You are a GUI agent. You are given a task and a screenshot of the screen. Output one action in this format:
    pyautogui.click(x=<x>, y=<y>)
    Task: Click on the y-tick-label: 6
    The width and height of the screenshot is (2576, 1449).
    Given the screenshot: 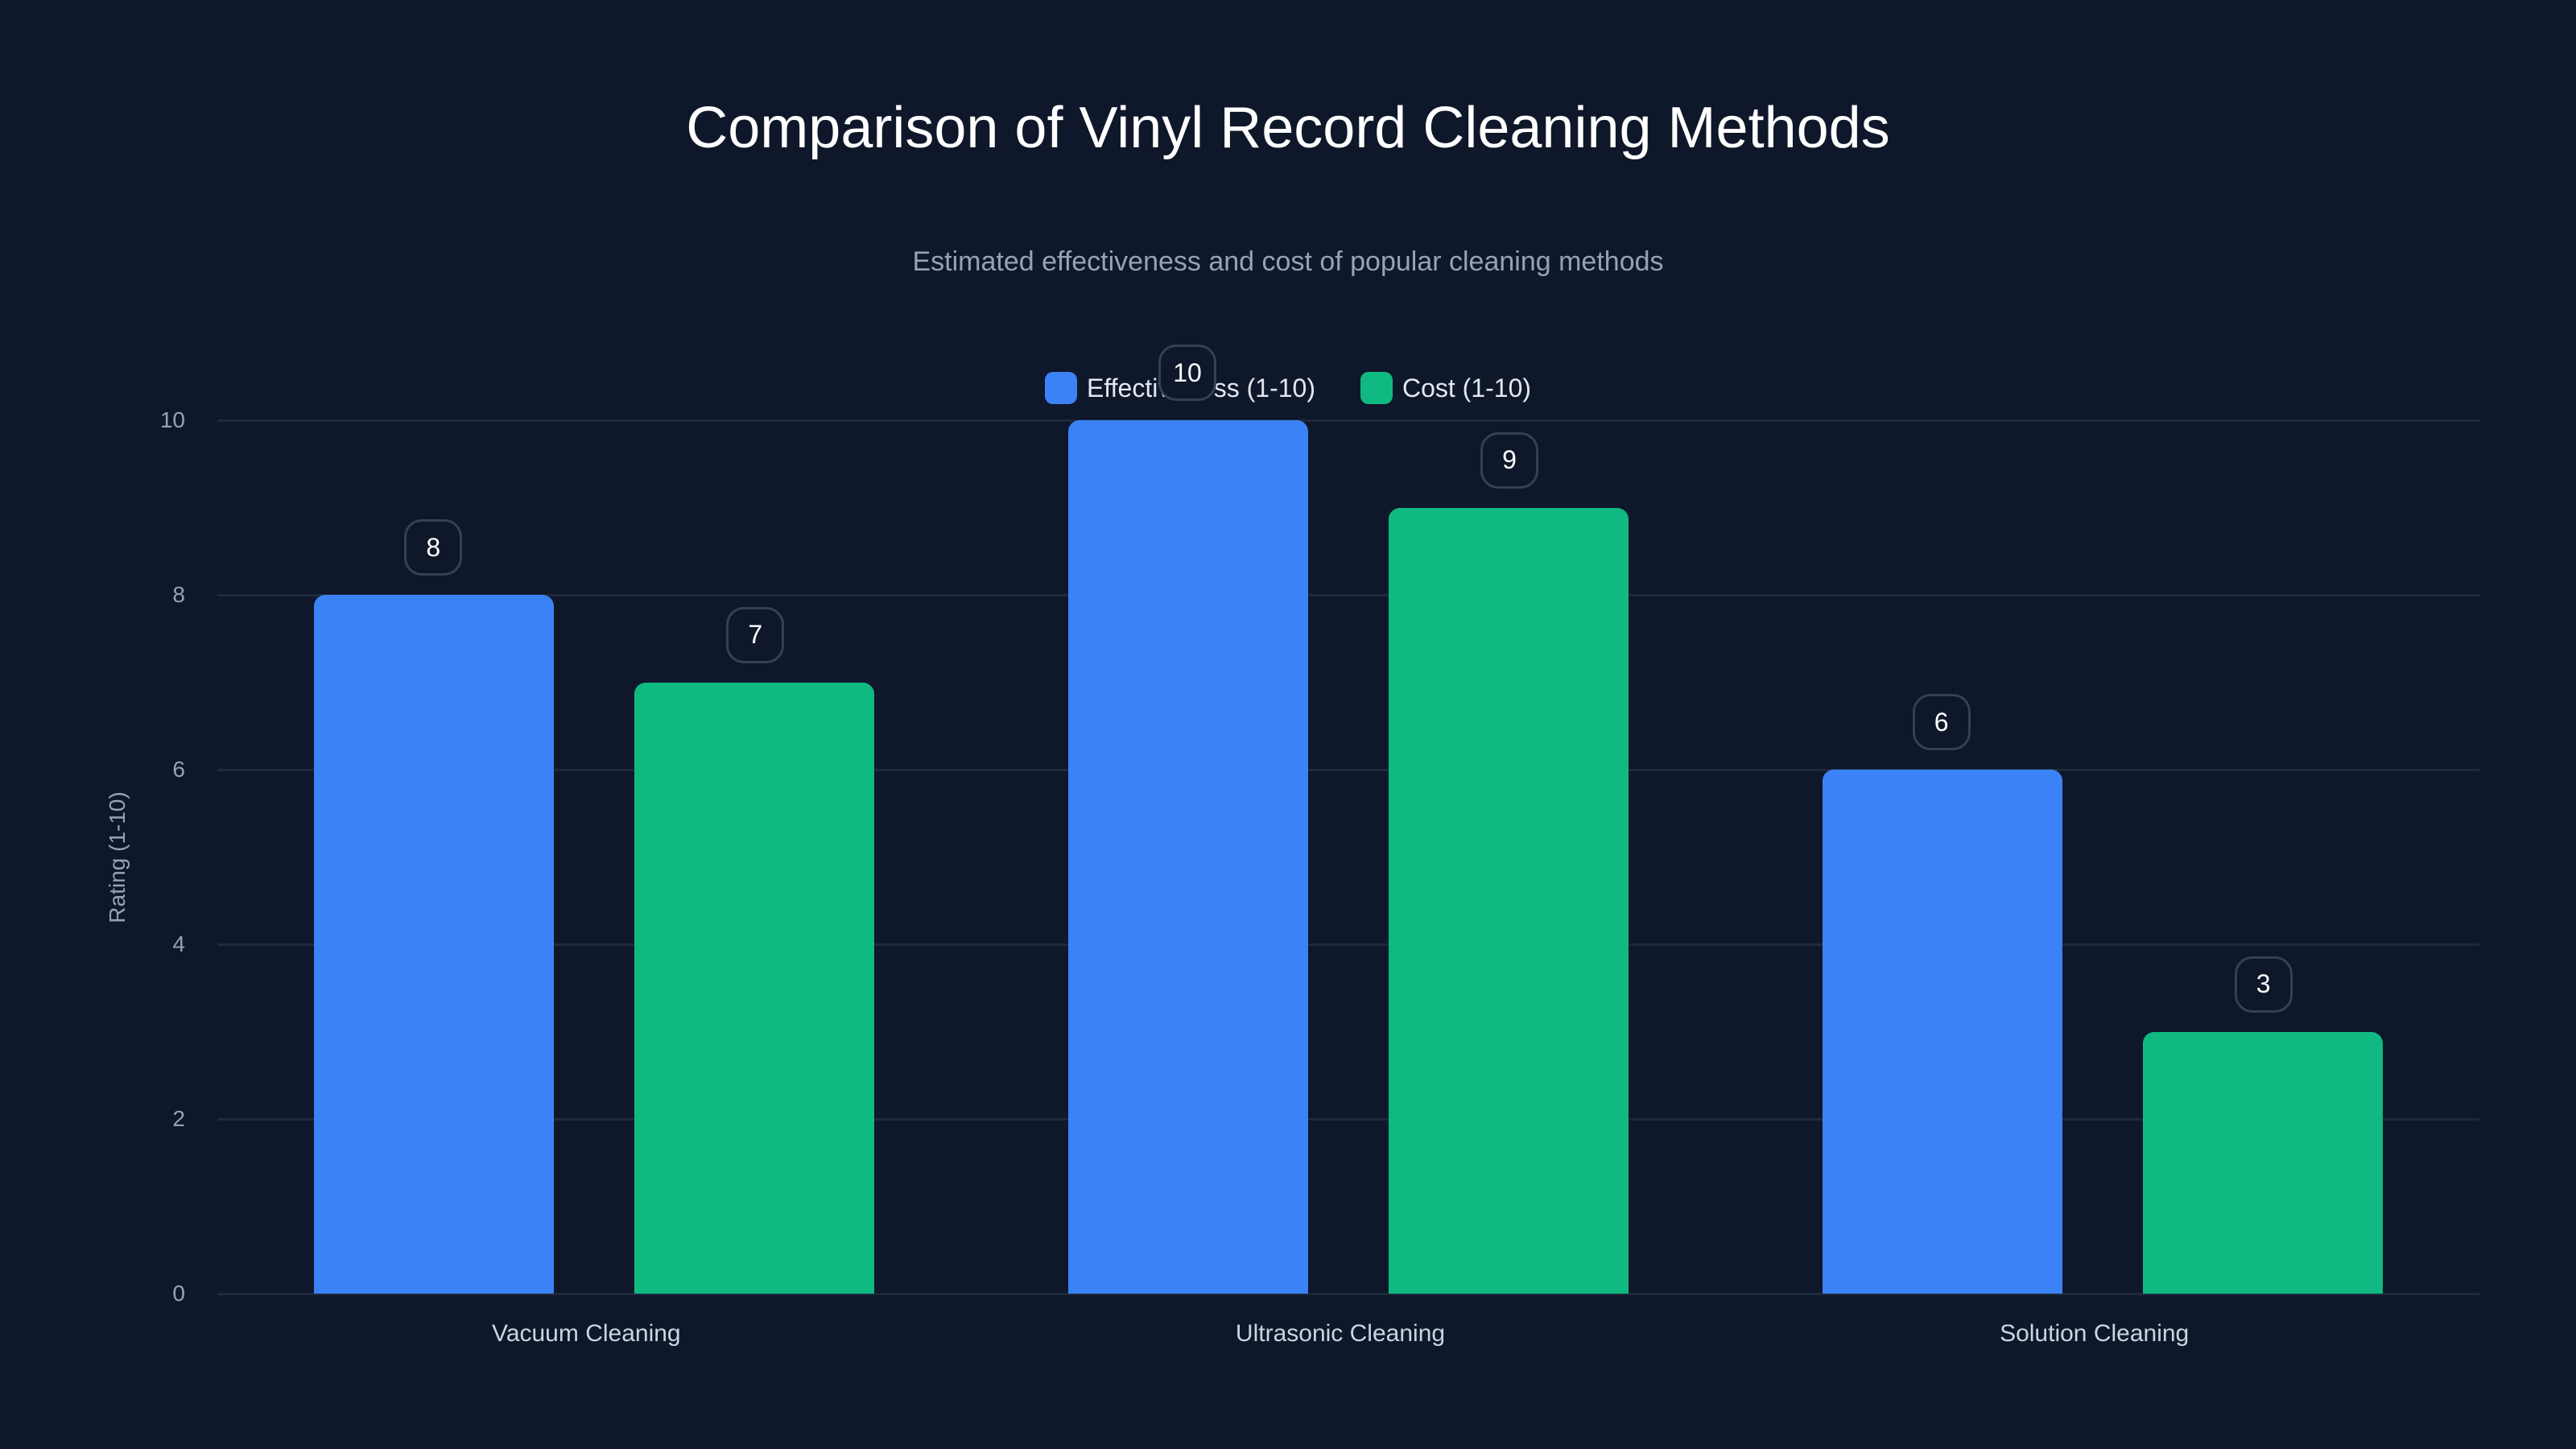 What is the action you would take?
    pyautogui.click(x=178, y=769)
    